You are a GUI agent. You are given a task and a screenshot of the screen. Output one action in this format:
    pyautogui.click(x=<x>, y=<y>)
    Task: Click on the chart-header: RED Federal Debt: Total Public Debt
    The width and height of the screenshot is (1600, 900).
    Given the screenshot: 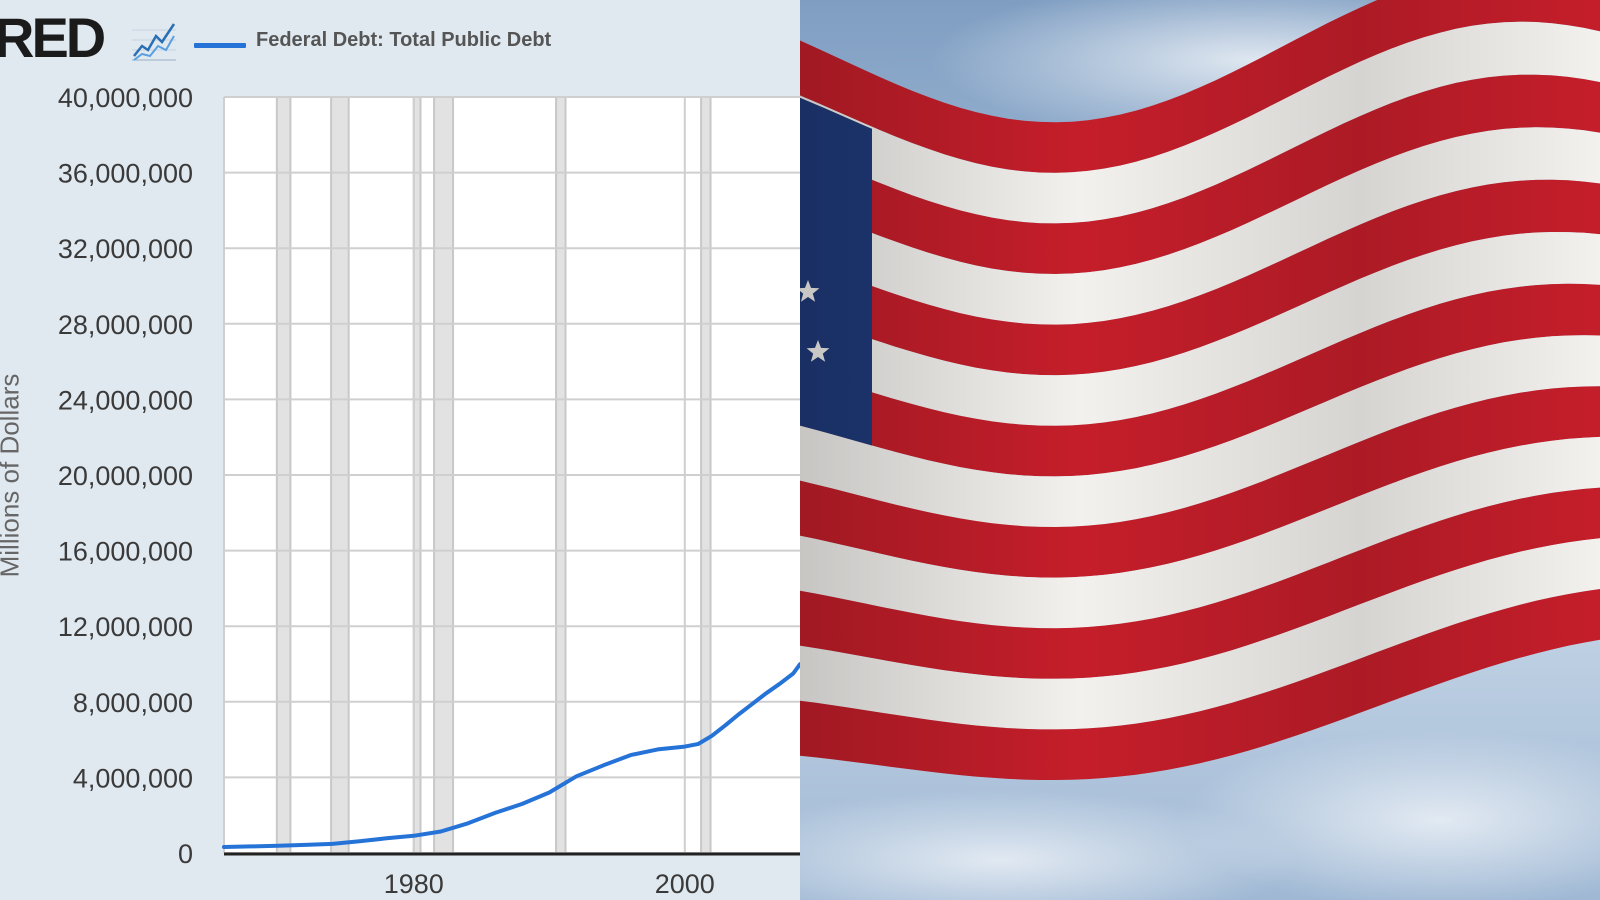 What is the action you would take?
    pyautogui.click(x=400, y=38)
    